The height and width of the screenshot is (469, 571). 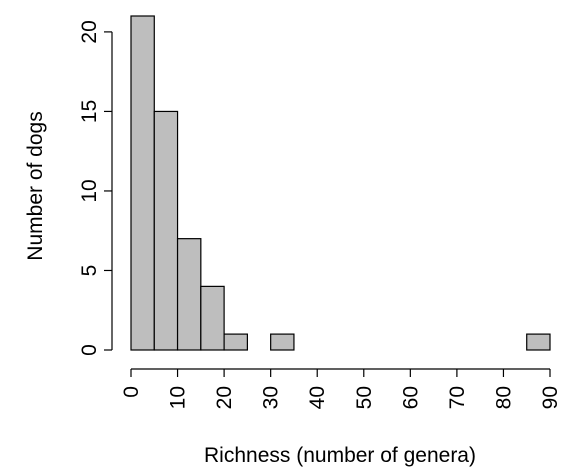 What do you see at coordinates (410, 397) in the screenshot?
I see `x-tick-label: 60` at bounding box center [410, 397].